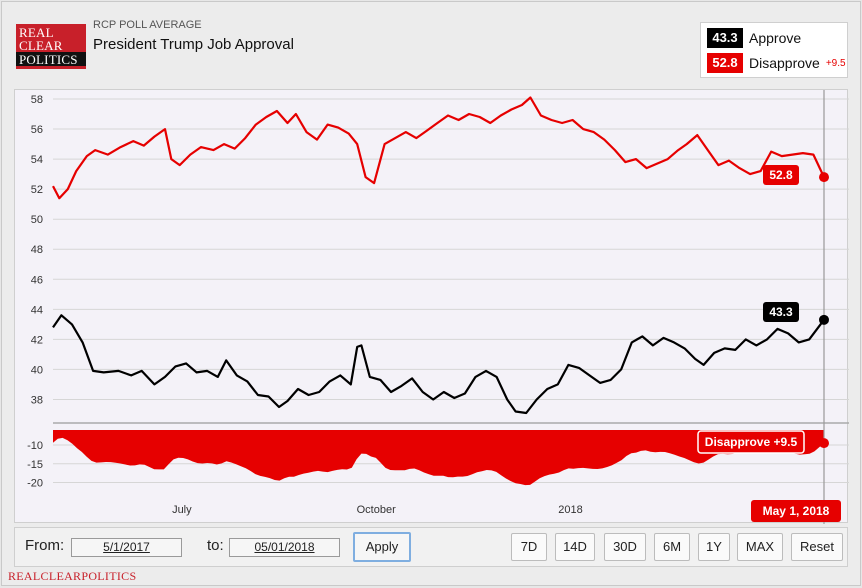 This screenshot has width=862, height=588. I want to click on spread-y-tick-label: -15, so click(35, 465).